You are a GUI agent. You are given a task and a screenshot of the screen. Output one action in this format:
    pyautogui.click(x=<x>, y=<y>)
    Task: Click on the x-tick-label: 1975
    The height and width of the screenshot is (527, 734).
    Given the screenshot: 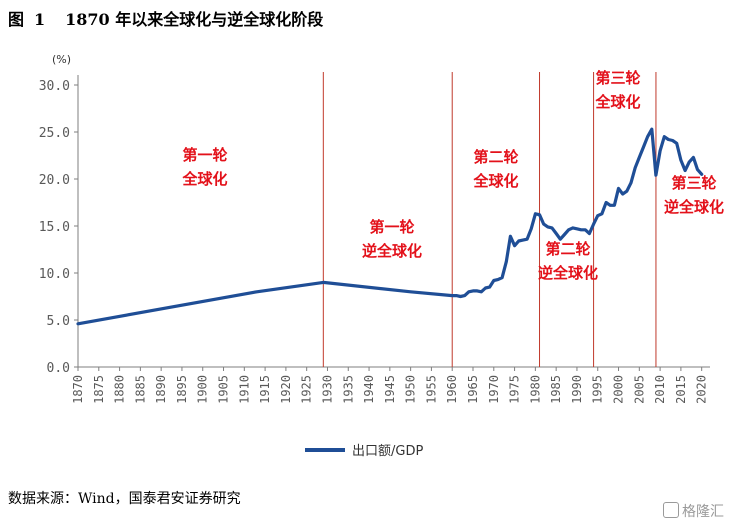 What is the action you would take?
    pyautogui.click(x=515, y=389)
    